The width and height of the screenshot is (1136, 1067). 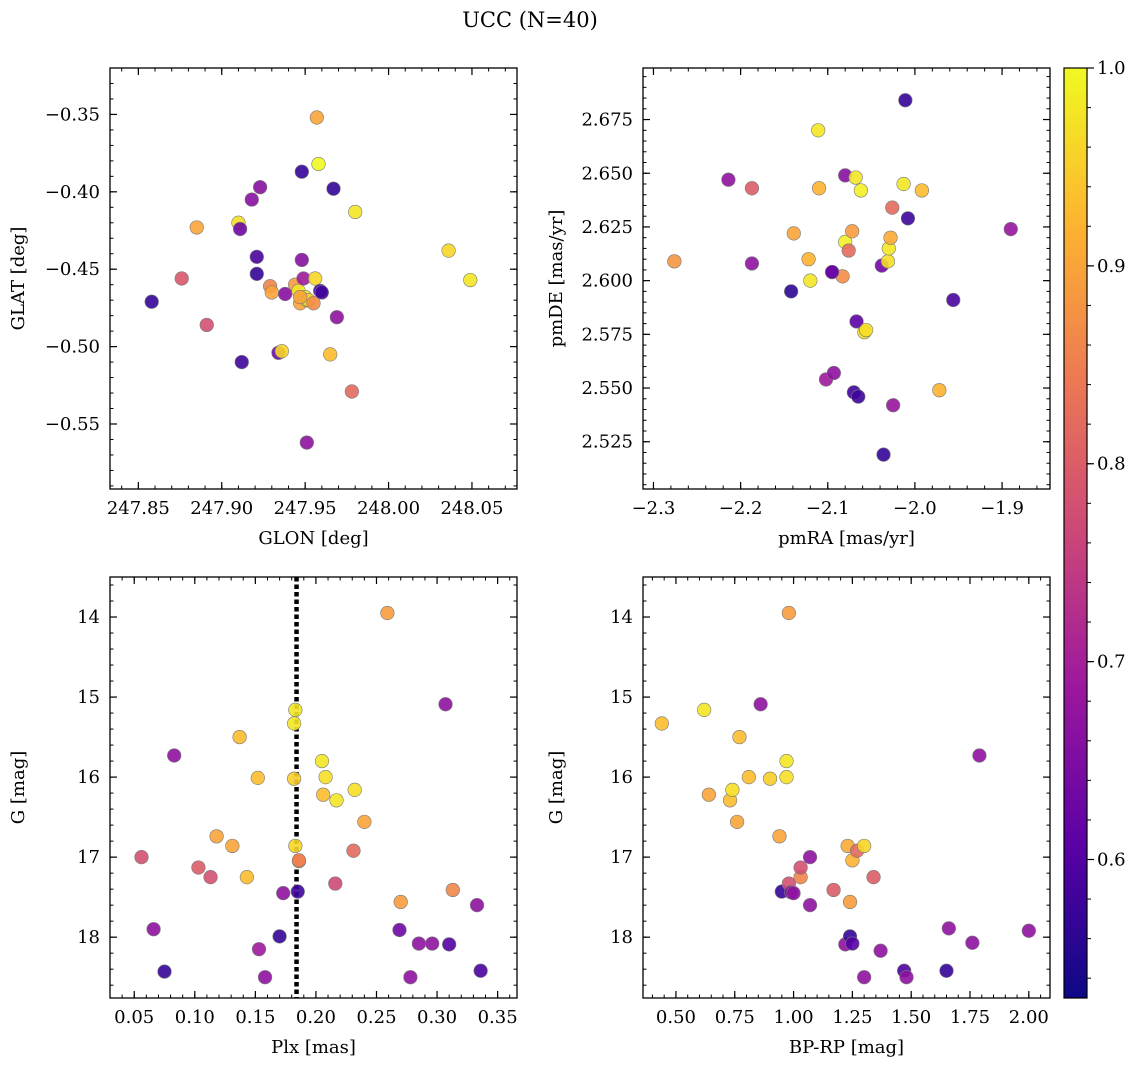 I want to click on figure-title: UCC (N=40), so click(x=530, y=20).